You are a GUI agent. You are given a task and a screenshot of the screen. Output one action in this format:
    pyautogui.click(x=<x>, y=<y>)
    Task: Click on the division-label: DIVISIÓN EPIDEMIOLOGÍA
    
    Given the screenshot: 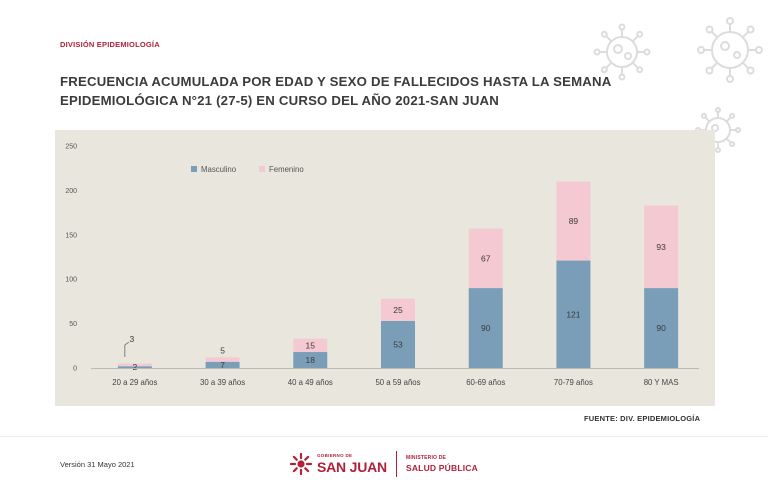 What is the action you would take?
    pyautogui.click(x=110, y=44)
    